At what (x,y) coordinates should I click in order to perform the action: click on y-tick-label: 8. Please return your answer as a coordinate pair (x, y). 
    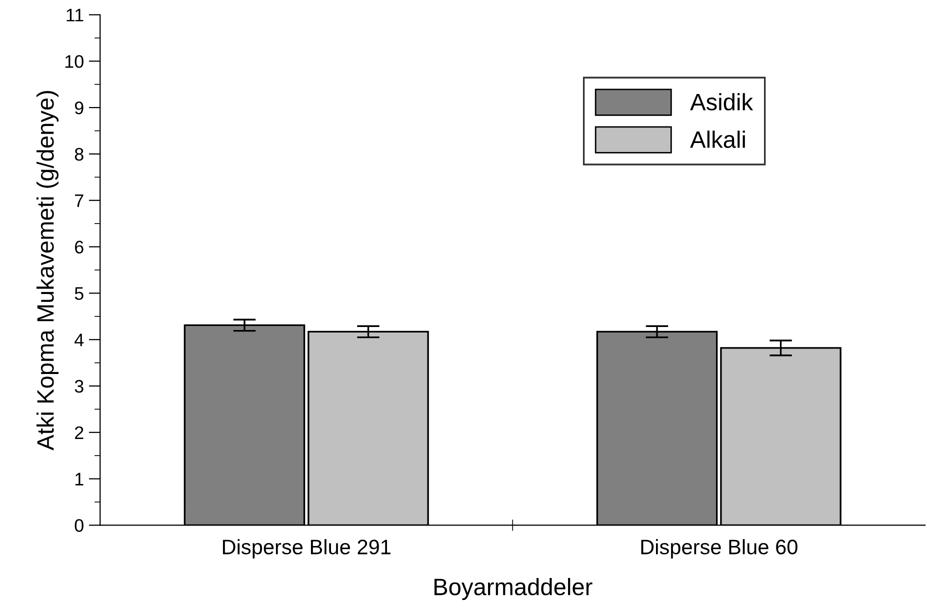
    Looking at the image, I should click on (79, 154).